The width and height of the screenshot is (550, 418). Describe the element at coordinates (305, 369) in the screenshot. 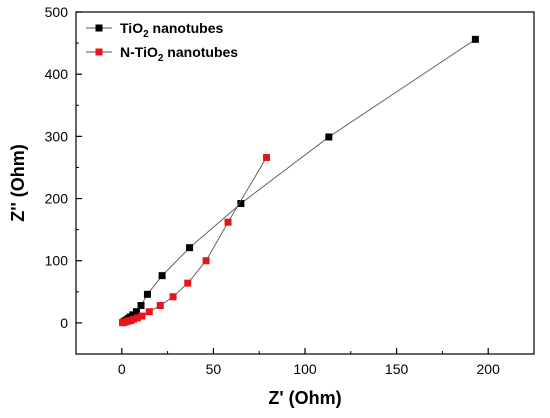

I see `x-tick-label: 100` at that location.